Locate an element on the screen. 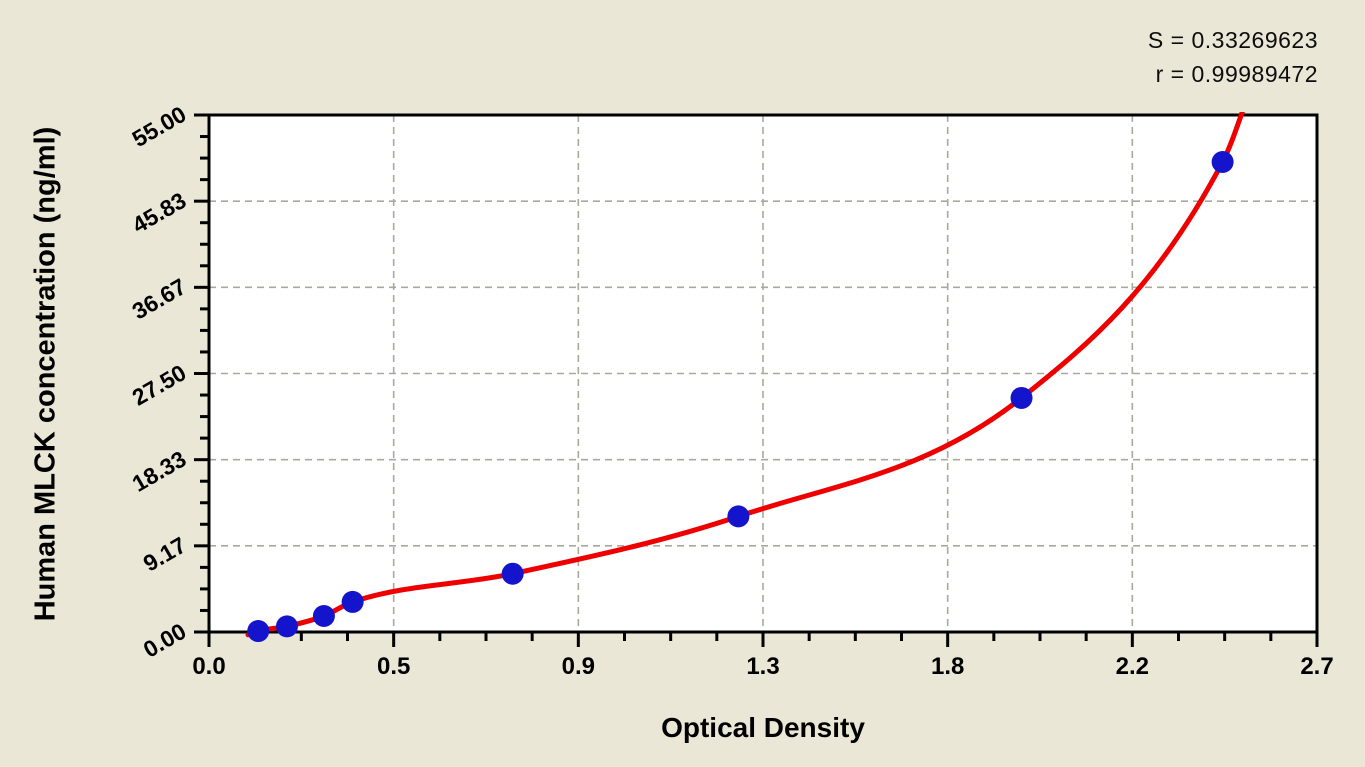 The width and height of the screenshot is (1365, 767). s-value-label: S = 0.33269623 is located at coordinates (1232, 40).